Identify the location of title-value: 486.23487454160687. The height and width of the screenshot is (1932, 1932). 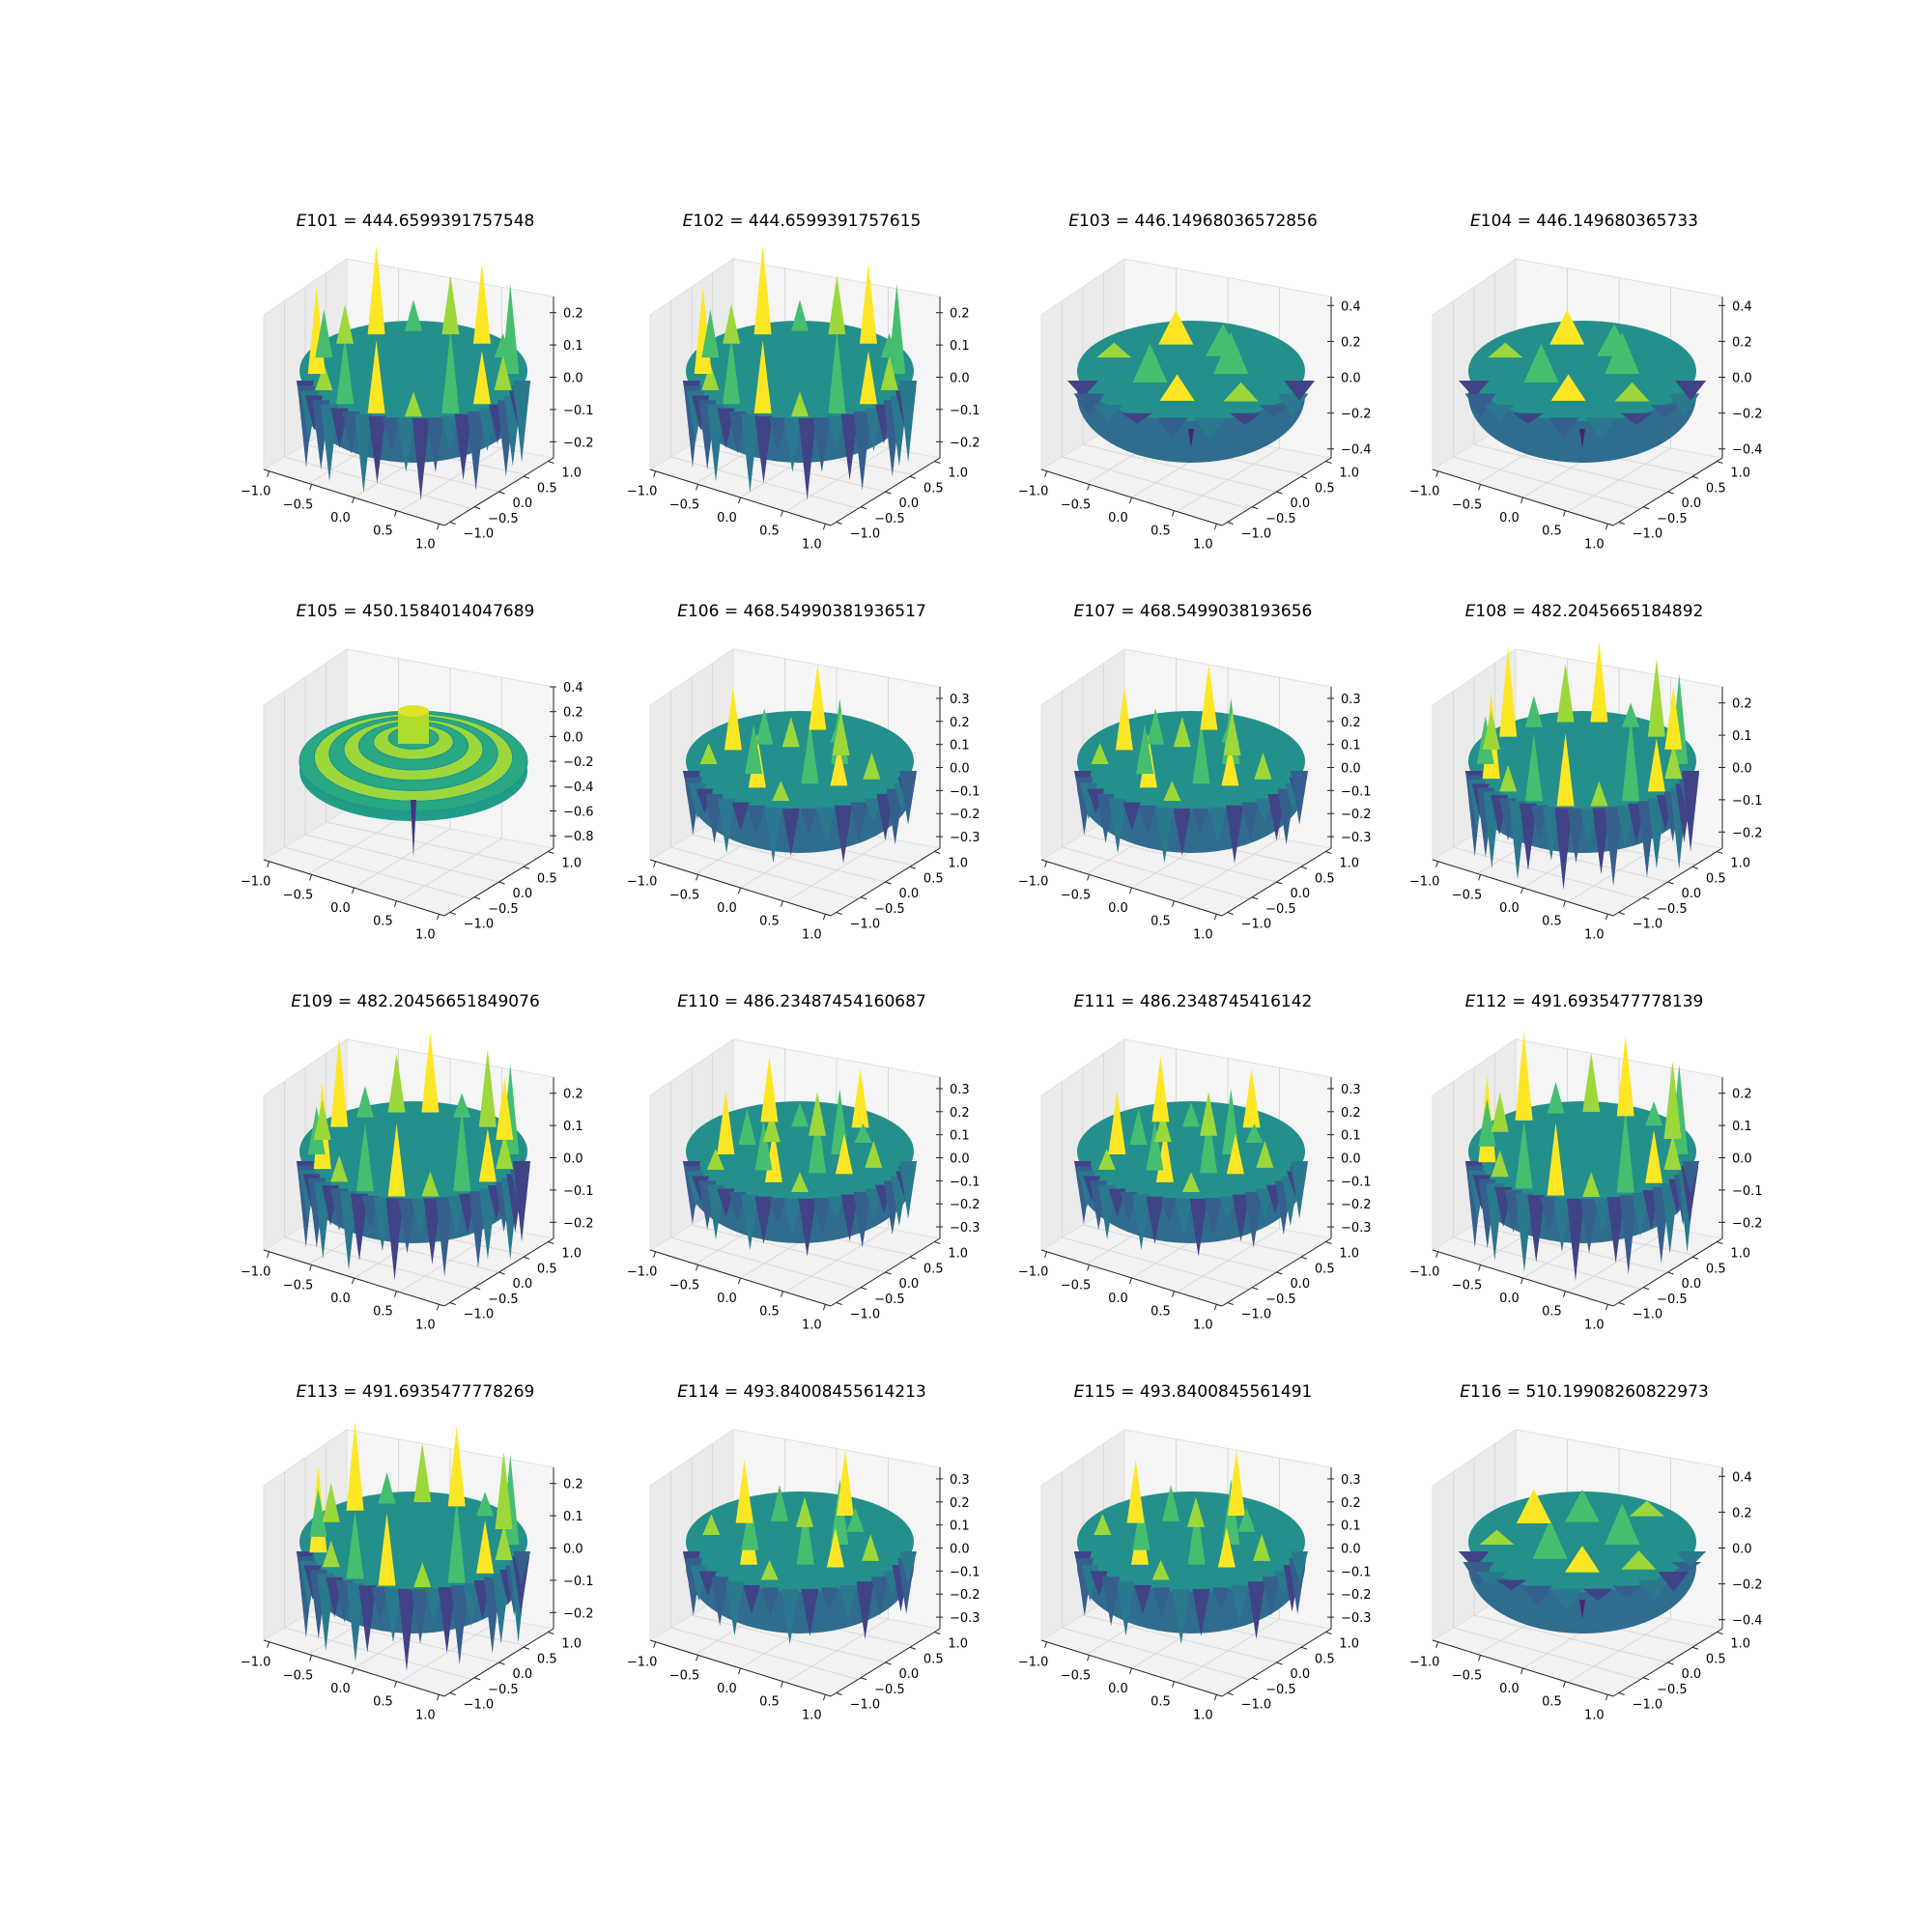
(834, 1002).